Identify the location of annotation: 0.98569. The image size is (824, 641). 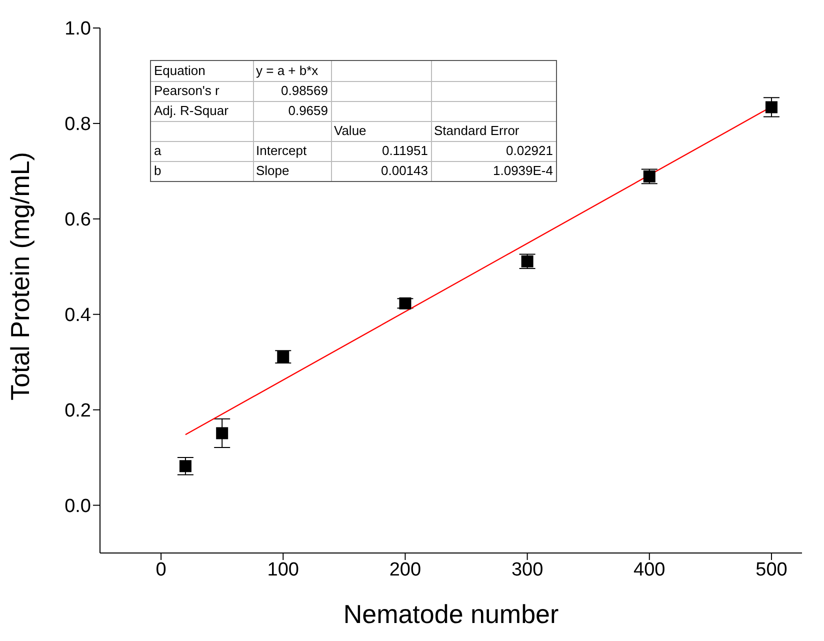
(304, 91).